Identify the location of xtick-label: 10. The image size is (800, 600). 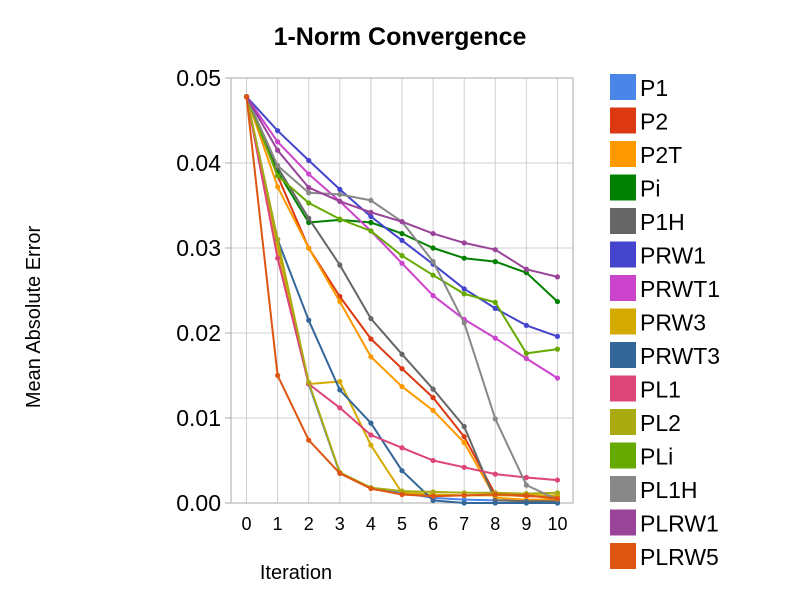
(557, 524).